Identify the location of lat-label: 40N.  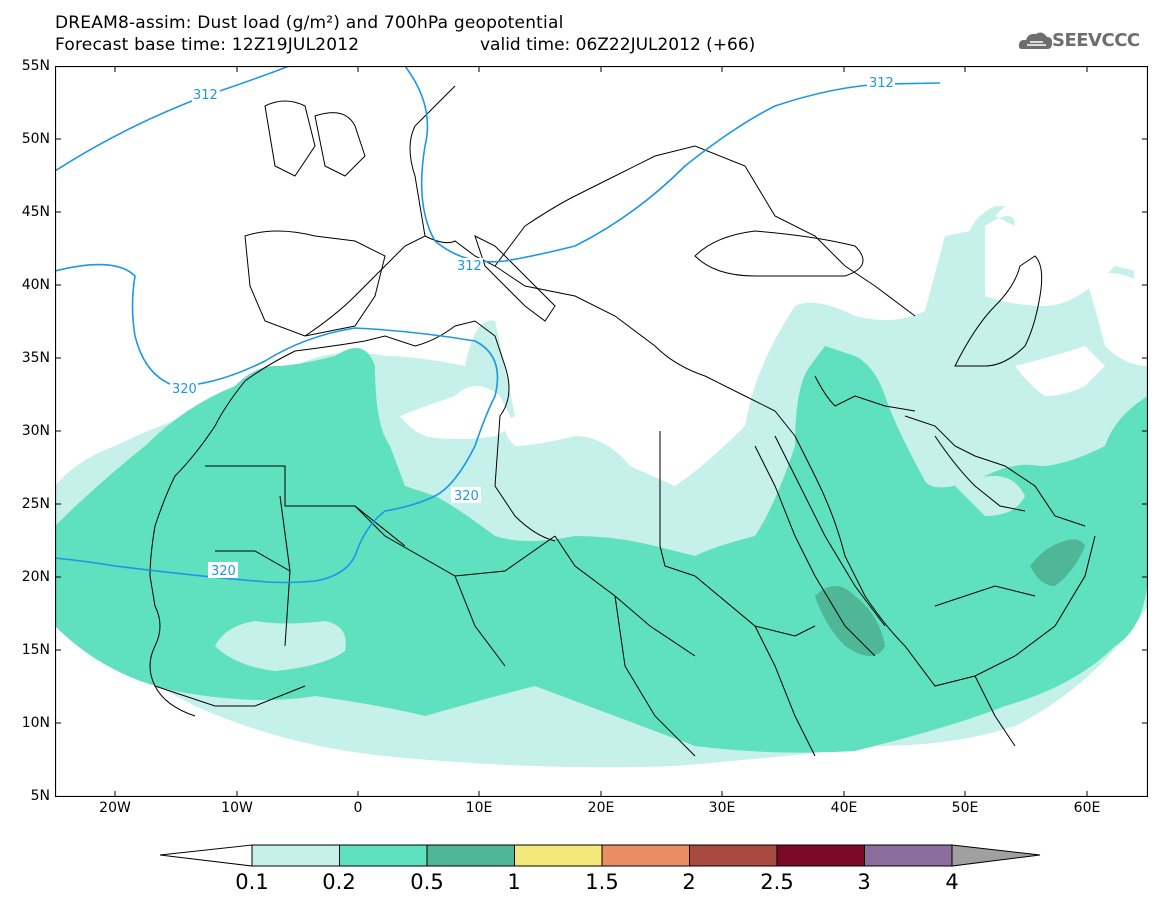
(35, 285).